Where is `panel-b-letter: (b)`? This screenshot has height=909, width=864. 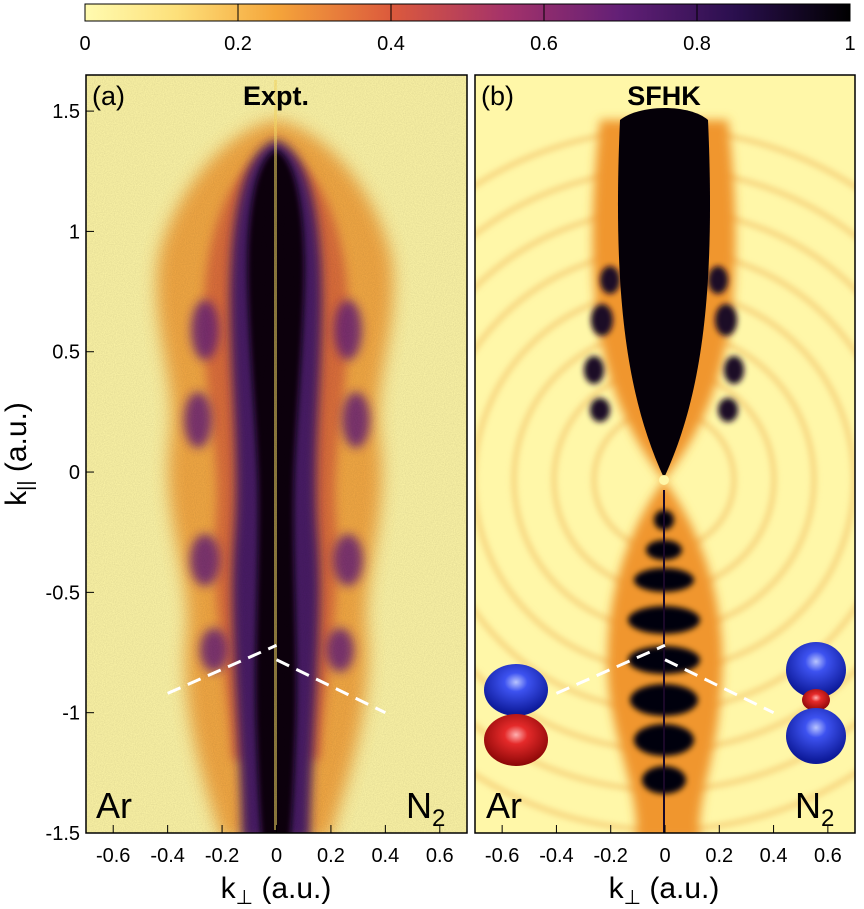
panel-b-letter: (b) is located at coordinates (497, 96).